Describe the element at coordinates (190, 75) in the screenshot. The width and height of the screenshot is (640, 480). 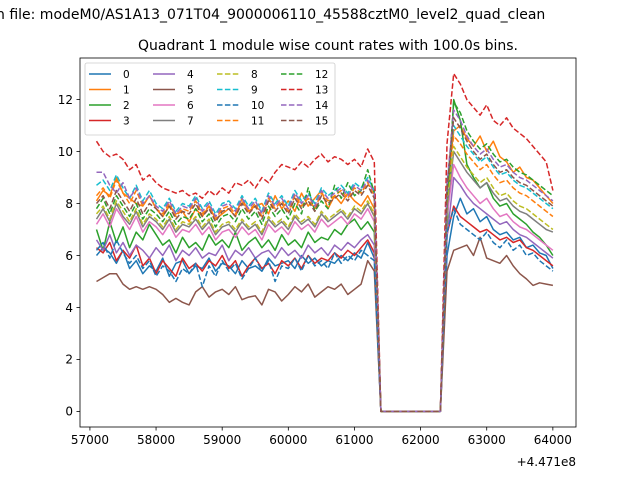
I see `legend-label-4: 4` at that location.